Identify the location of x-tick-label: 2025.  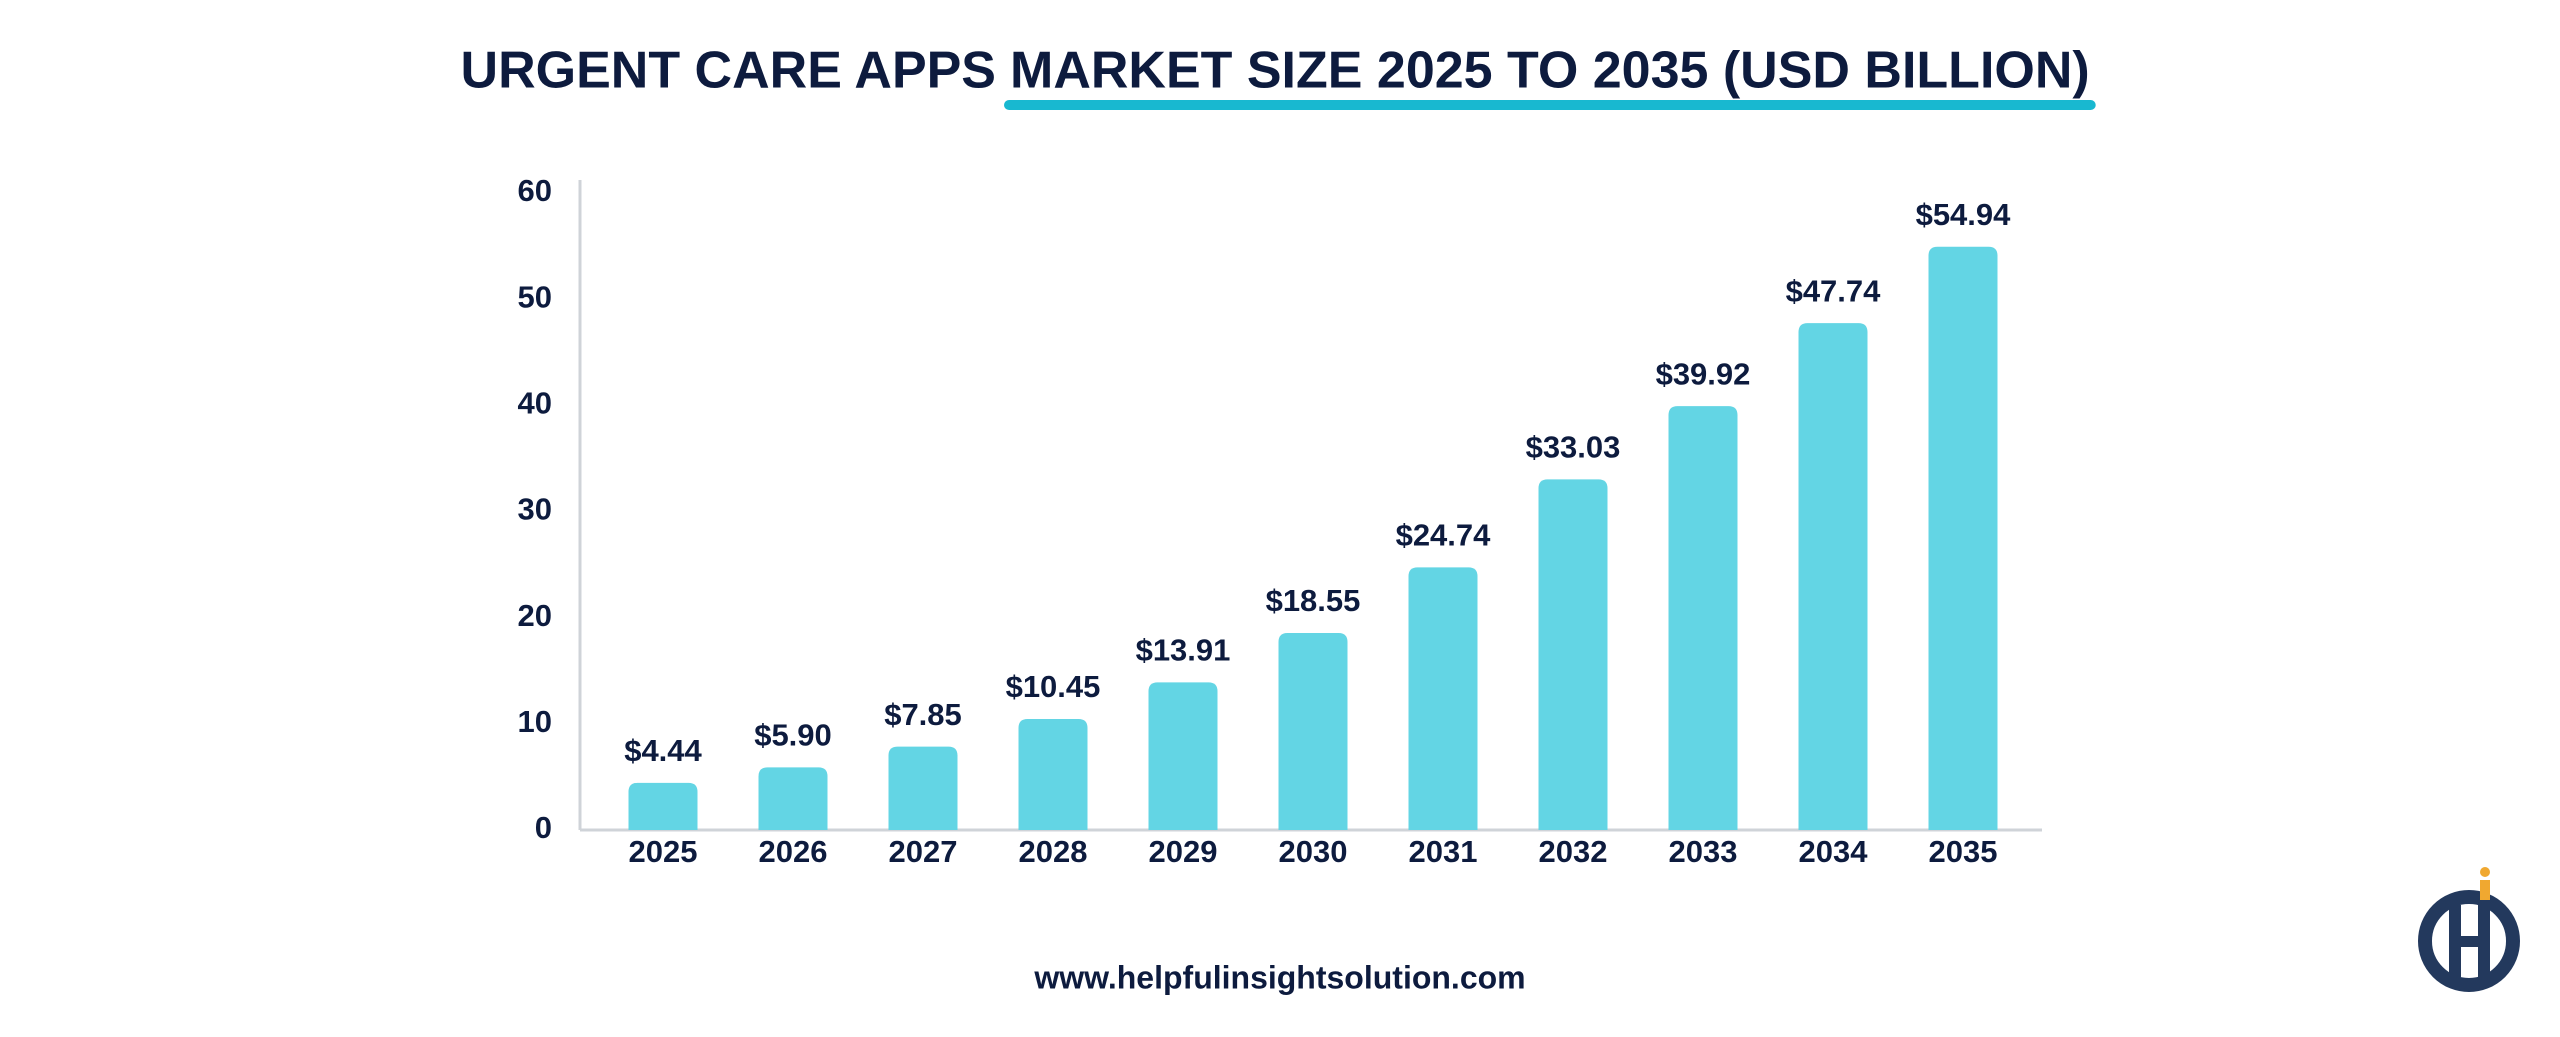
(663, 851).